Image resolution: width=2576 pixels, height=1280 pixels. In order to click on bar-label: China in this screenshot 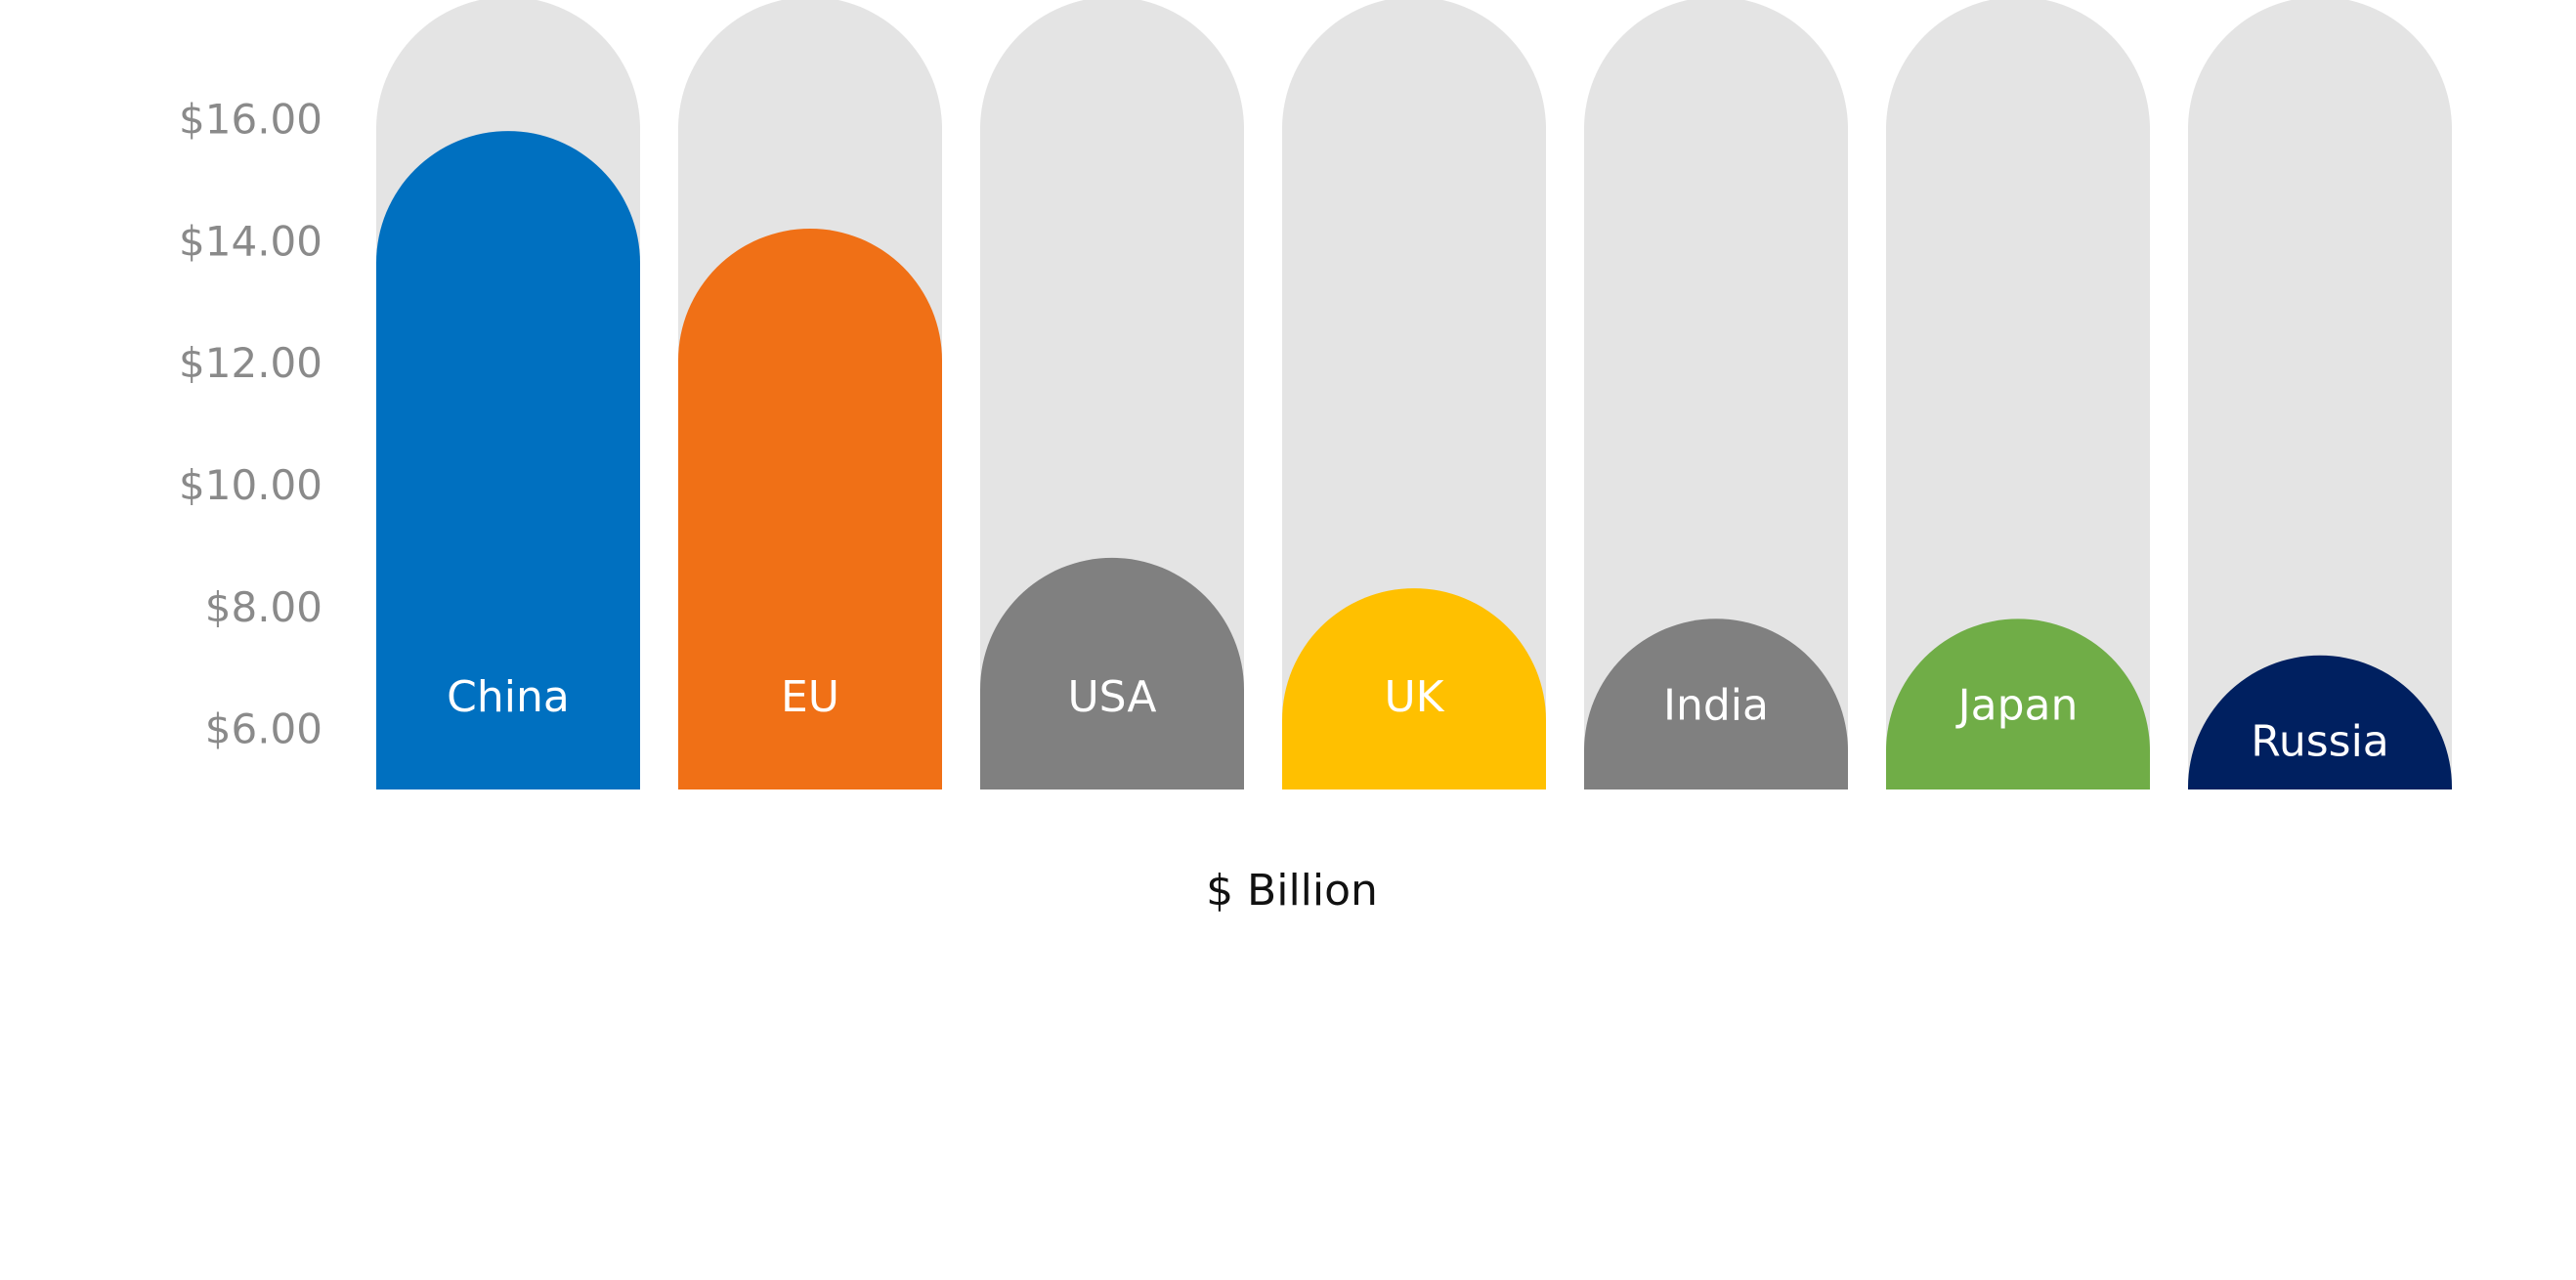, I will do `click(509, 697)`.